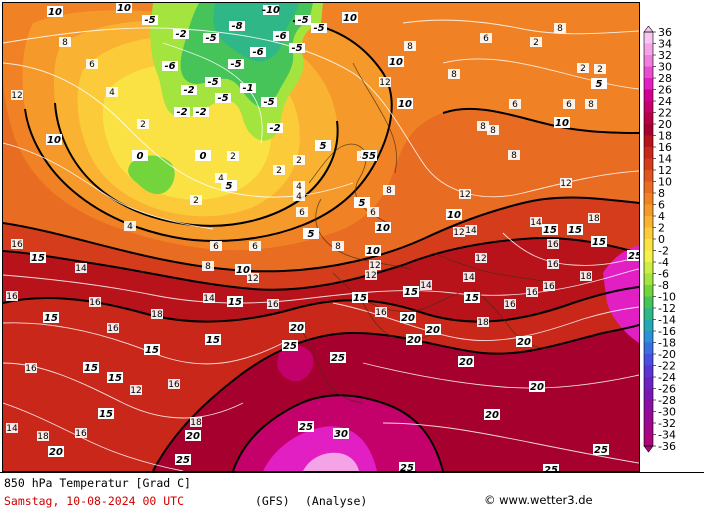 This screenshot has width=704, height=514. I want to click on polar-label-11: -5, so click(222, 98).